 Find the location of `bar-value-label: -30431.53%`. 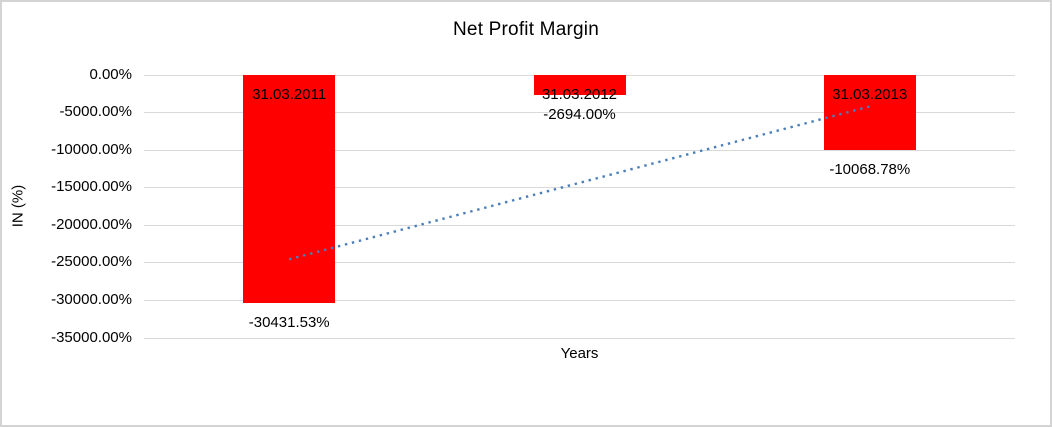

bar-value-label: -30431.53% is located at coordinates (289, 323).